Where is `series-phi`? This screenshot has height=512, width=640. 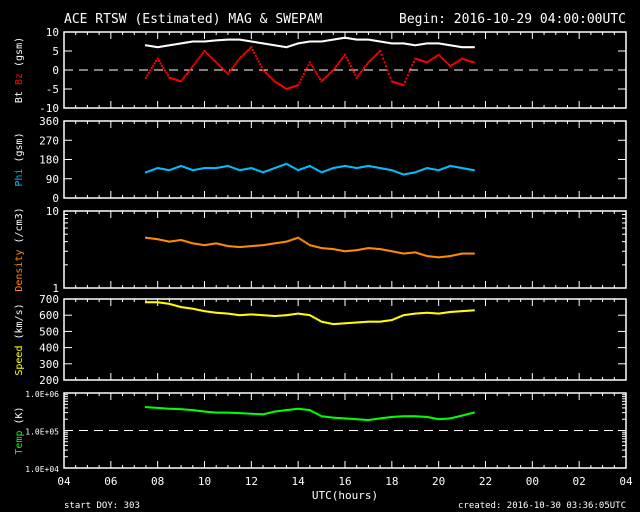
series-phi is located at coordinates (309, 169).